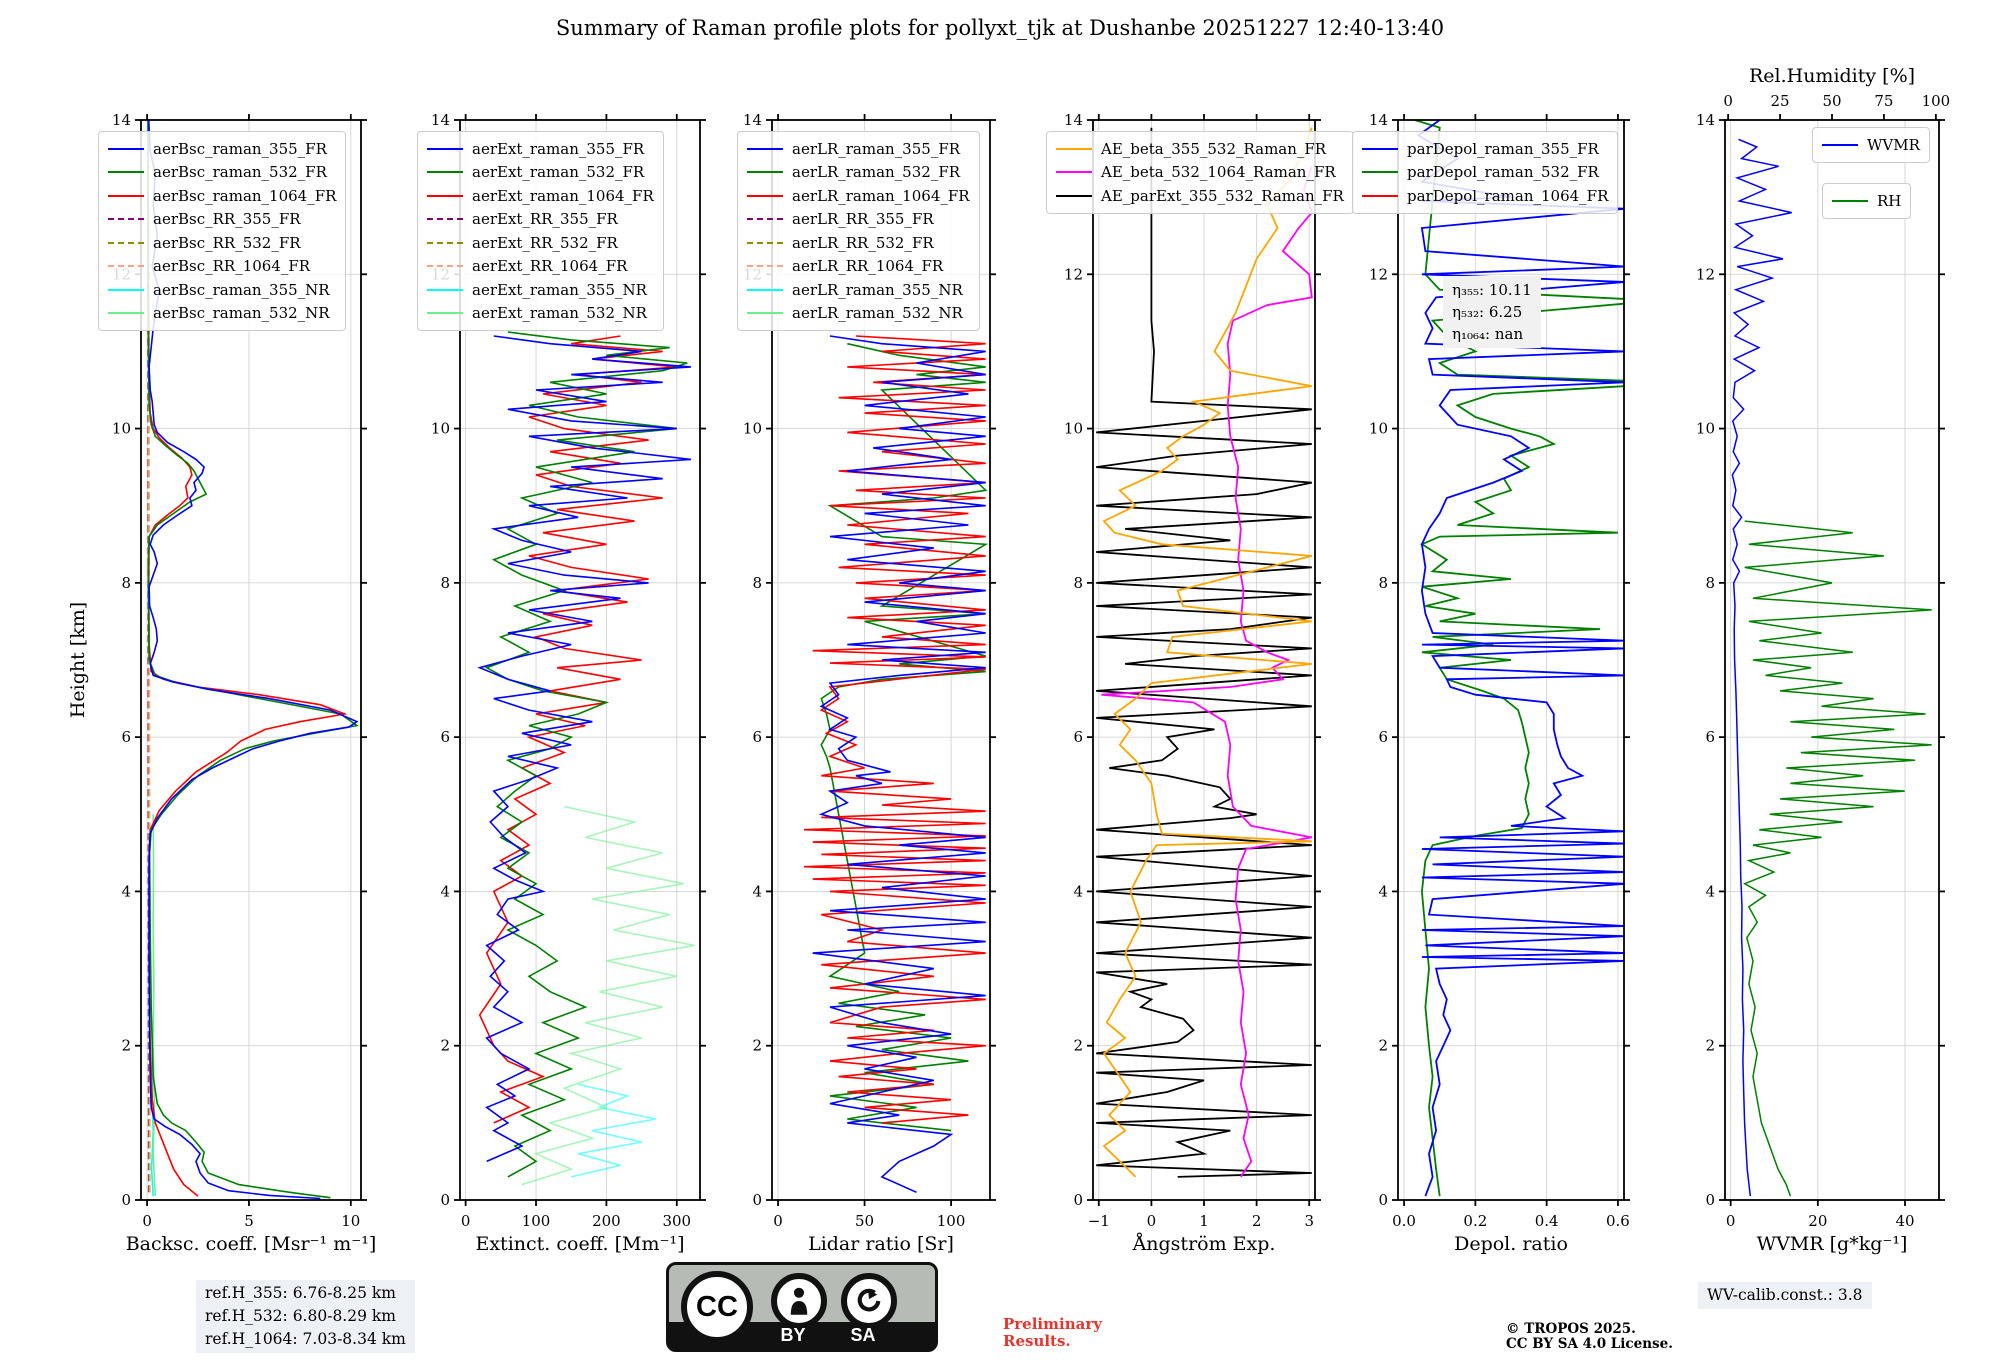 The height and width of the screenshot is (1360, 2000). I want to click on depol-eta-355: η₃₅₅: 10.11, so click(1492, 290).